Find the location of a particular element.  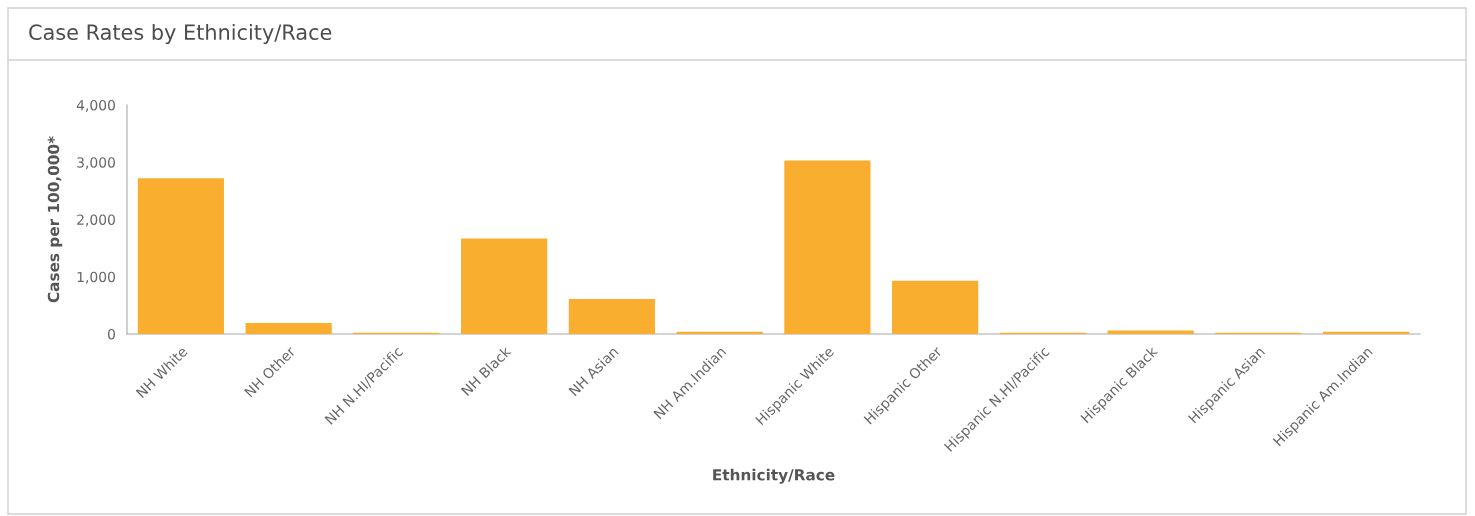

x-axis-title: Ethnicity/Race is located at coordinates (774, 476).